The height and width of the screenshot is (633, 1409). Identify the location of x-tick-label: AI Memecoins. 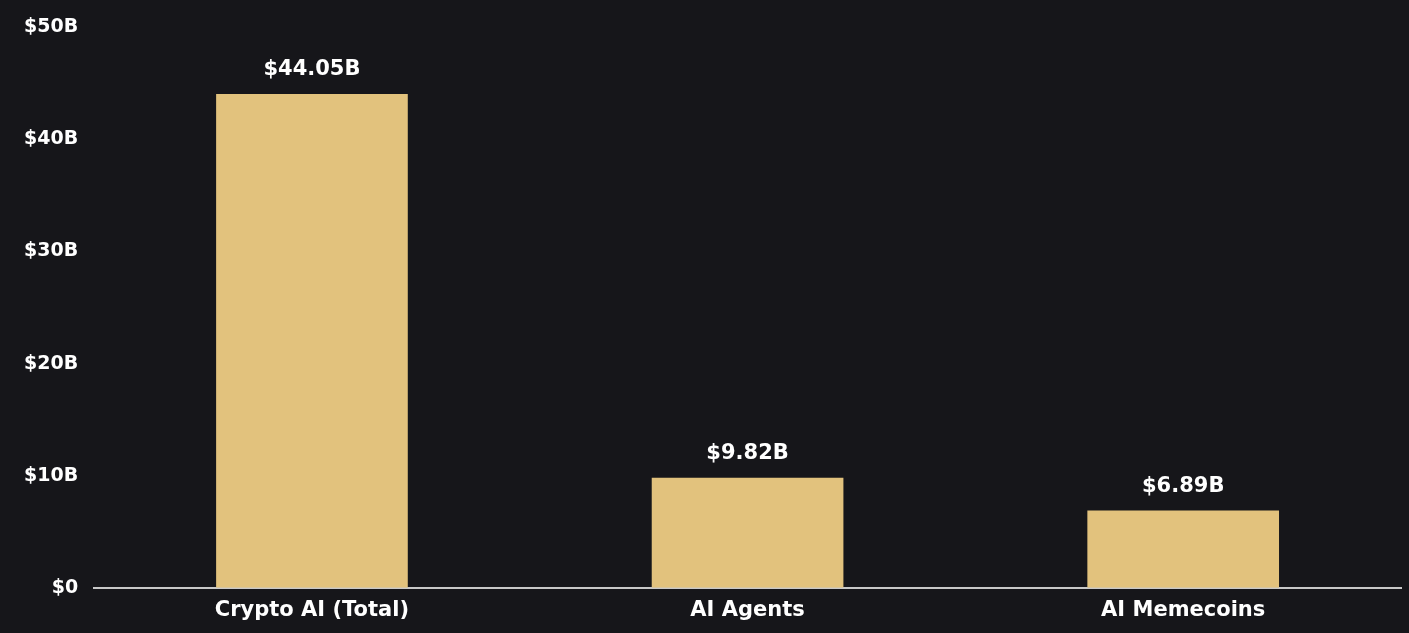
(1183, 608).